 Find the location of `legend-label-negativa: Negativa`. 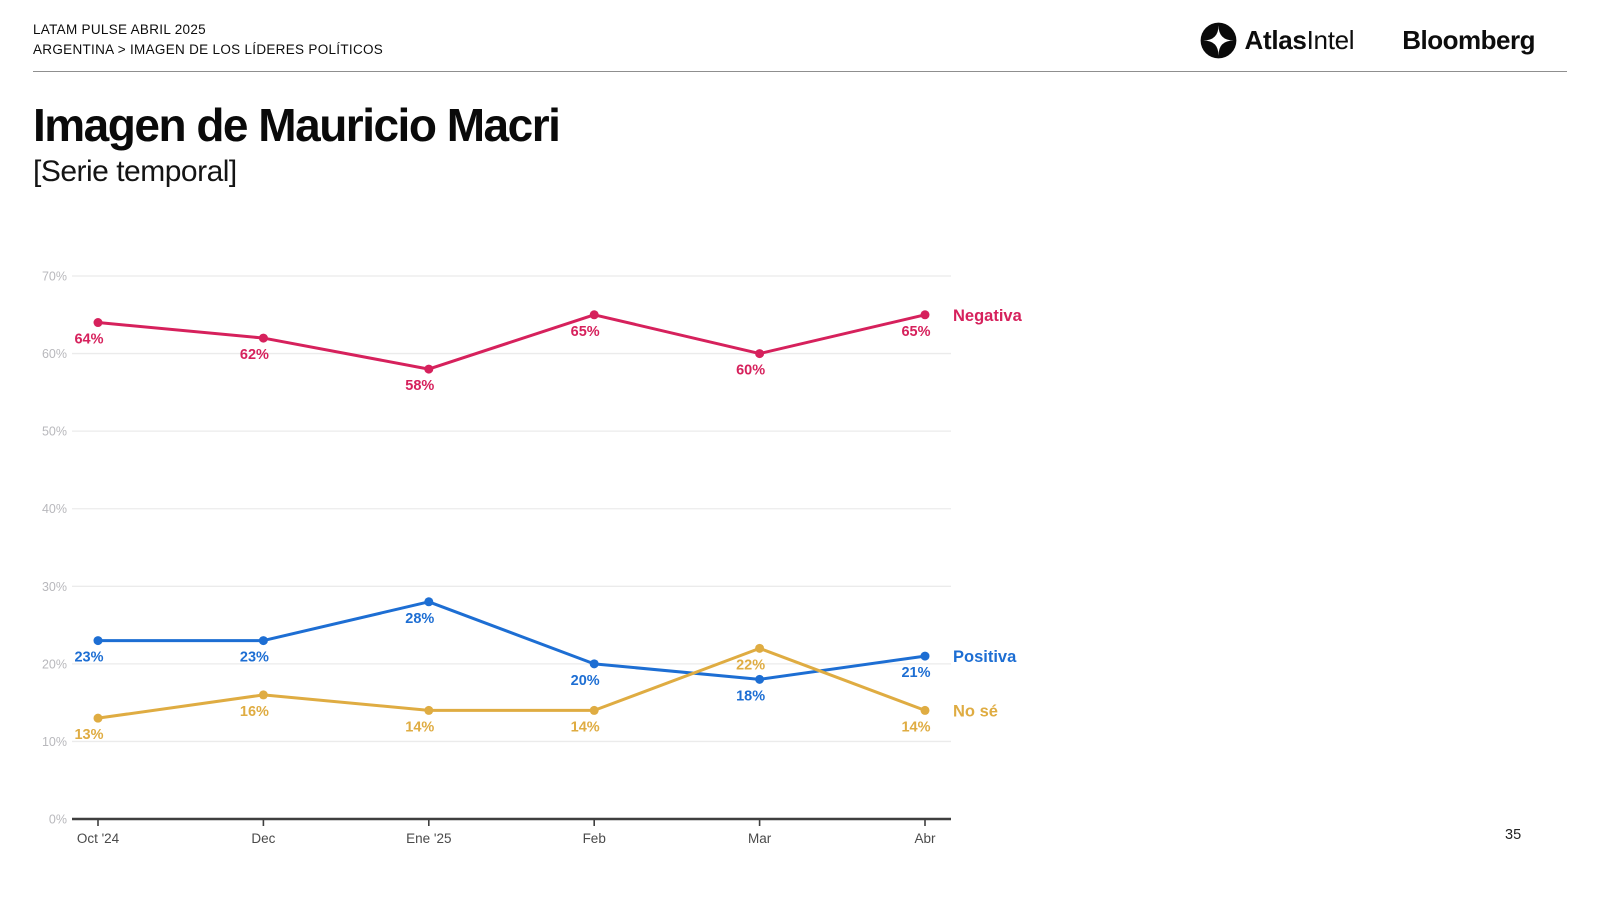

legend-label-negativa: Negativa is located at coordinates (988, 316).